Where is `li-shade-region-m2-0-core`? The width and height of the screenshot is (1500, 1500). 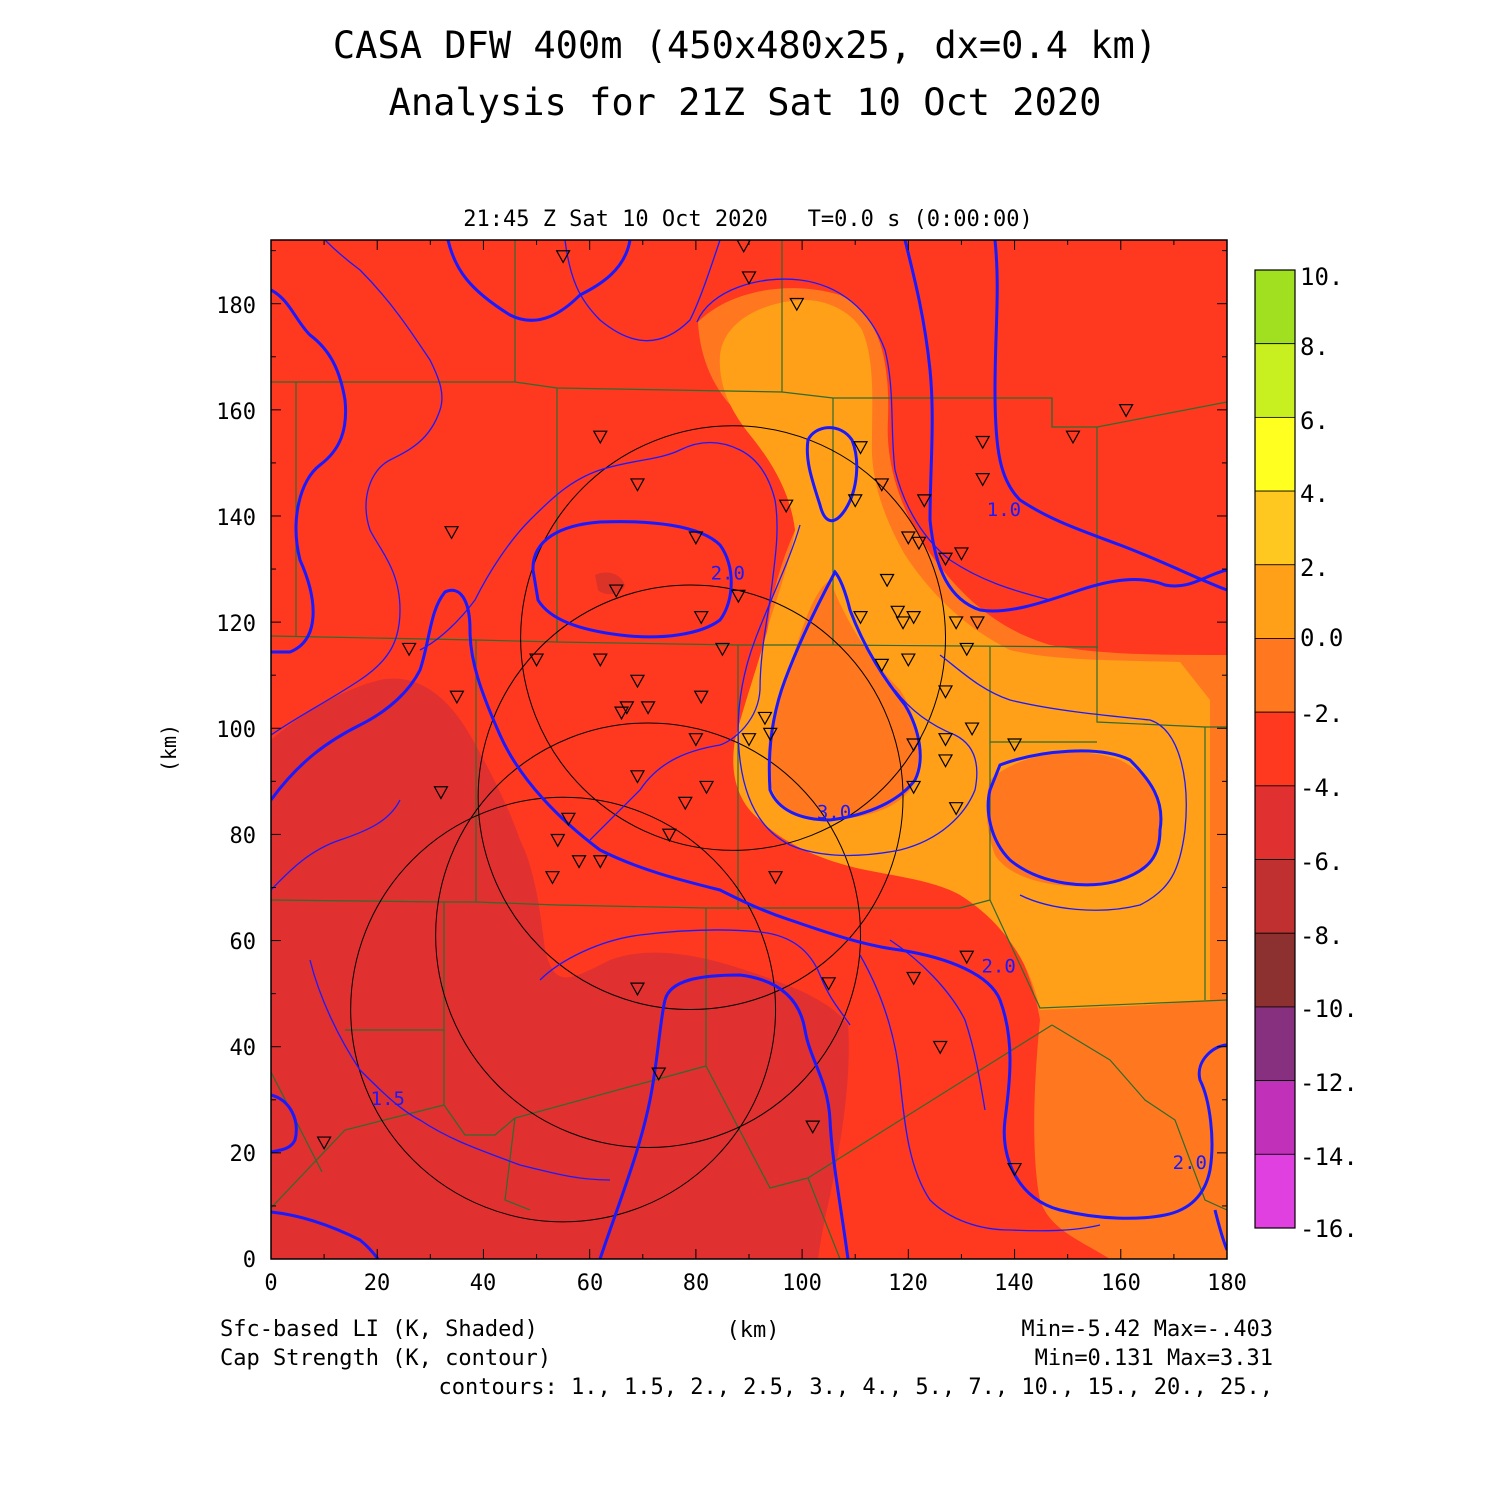
li-shade-region-m2-0-core is located at coordinates (843, 700).